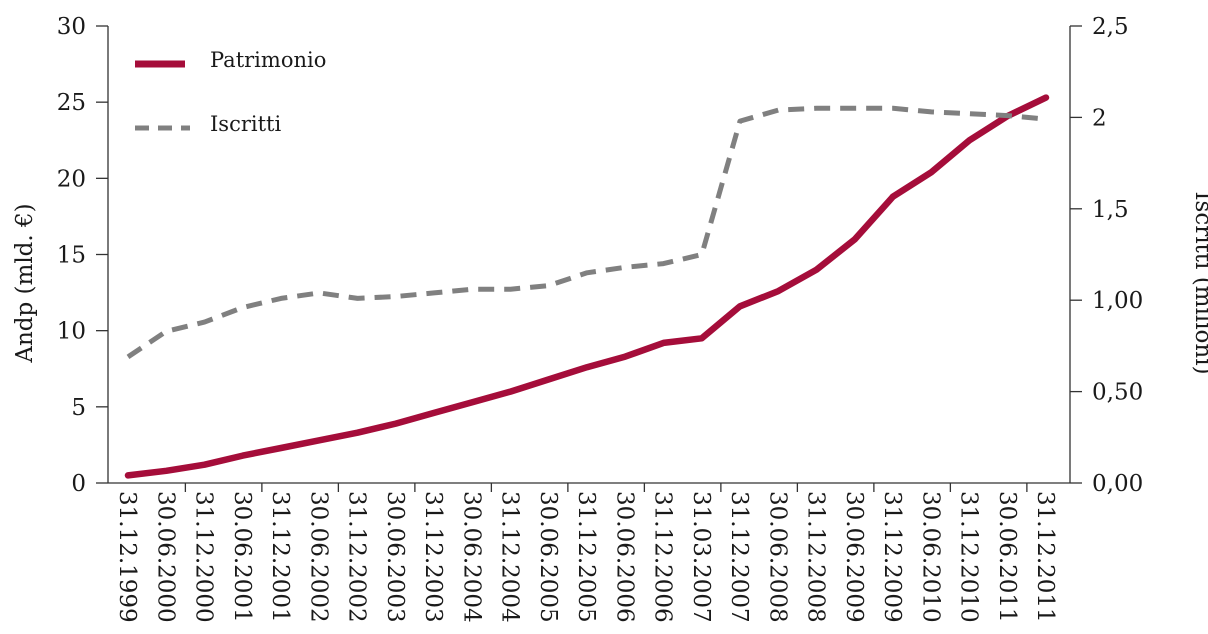 This screenshot has height=634, width=1208. What do you see at coordinates (548, 557) in the screenshot?
I see `x-tick-label: 30.06.2005` at bounding box center [548, 557].